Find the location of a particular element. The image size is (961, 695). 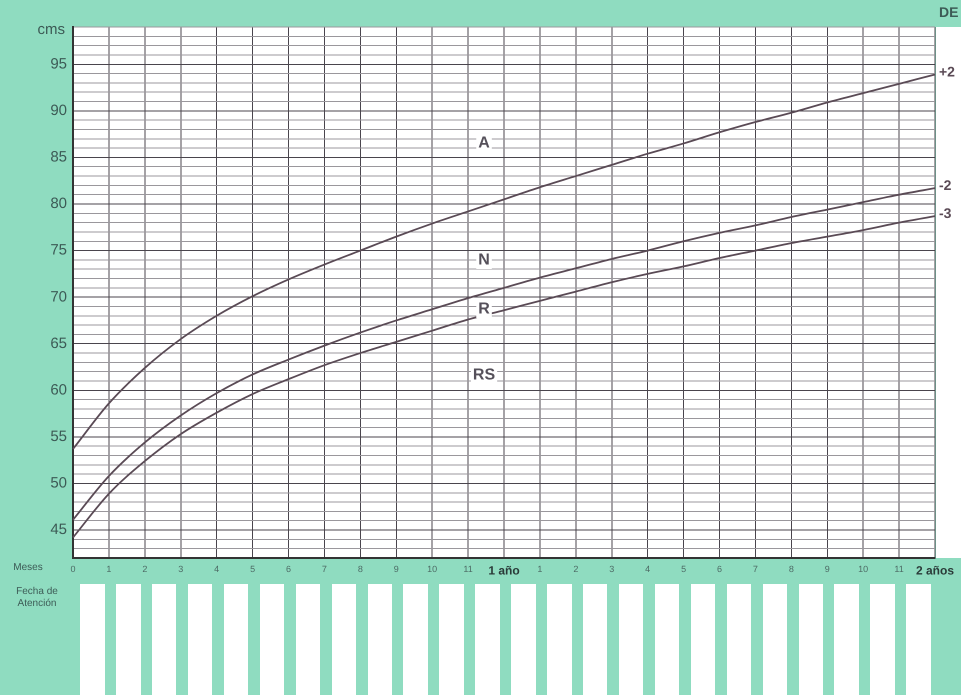

annotation: RS is located at coordinates (484, 375).